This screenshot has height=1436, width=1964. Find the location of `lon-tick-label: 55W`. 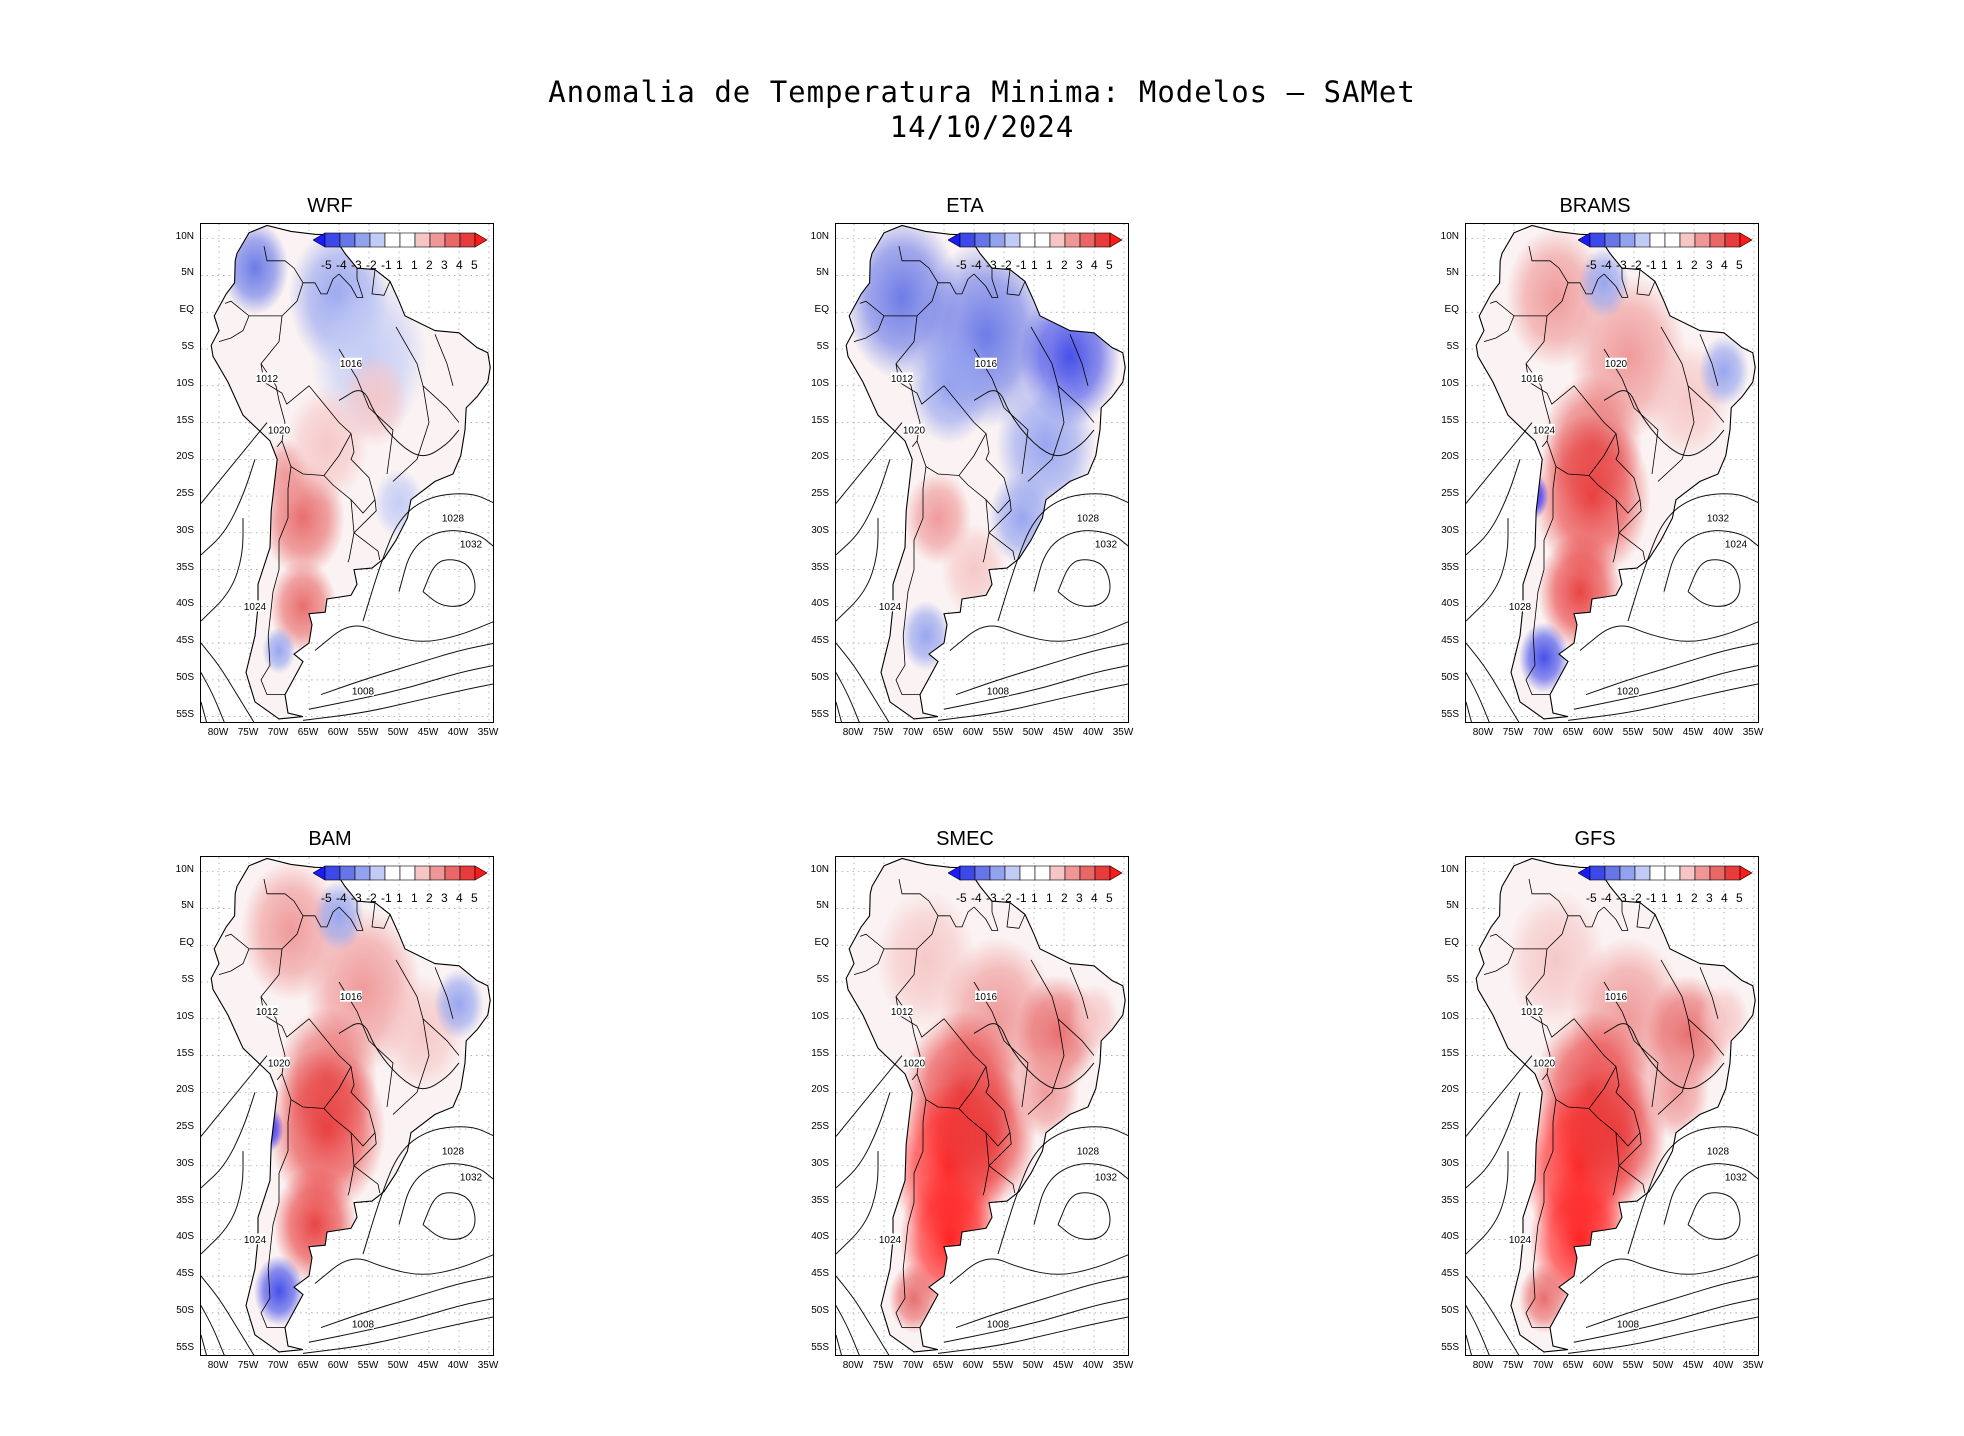

lon-tick-label: 55W is located at coordinates (1633, 732).